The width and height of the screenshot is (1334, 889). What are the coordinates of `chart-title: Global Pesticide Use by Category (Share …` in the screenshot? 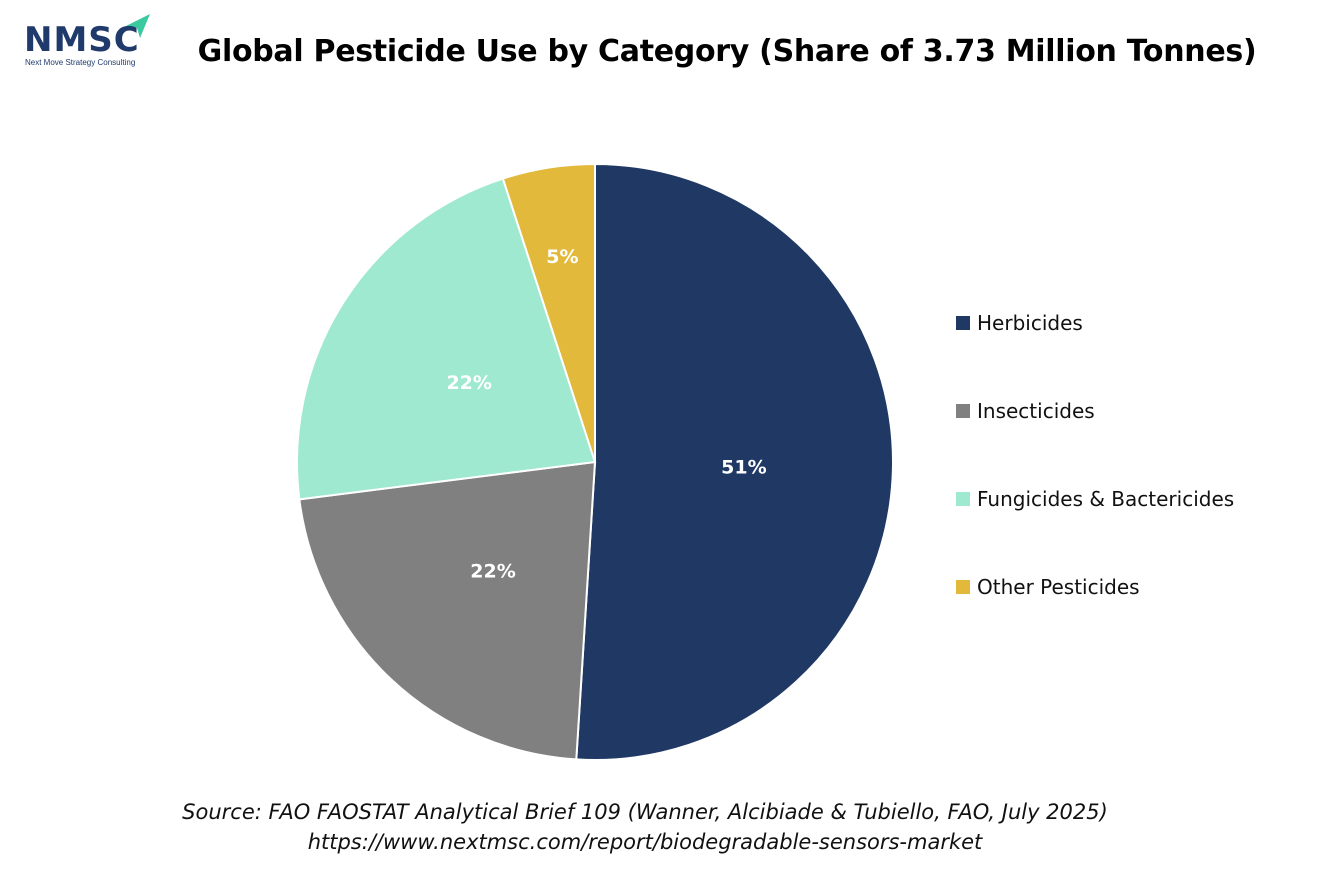 It's located at (727, 51).